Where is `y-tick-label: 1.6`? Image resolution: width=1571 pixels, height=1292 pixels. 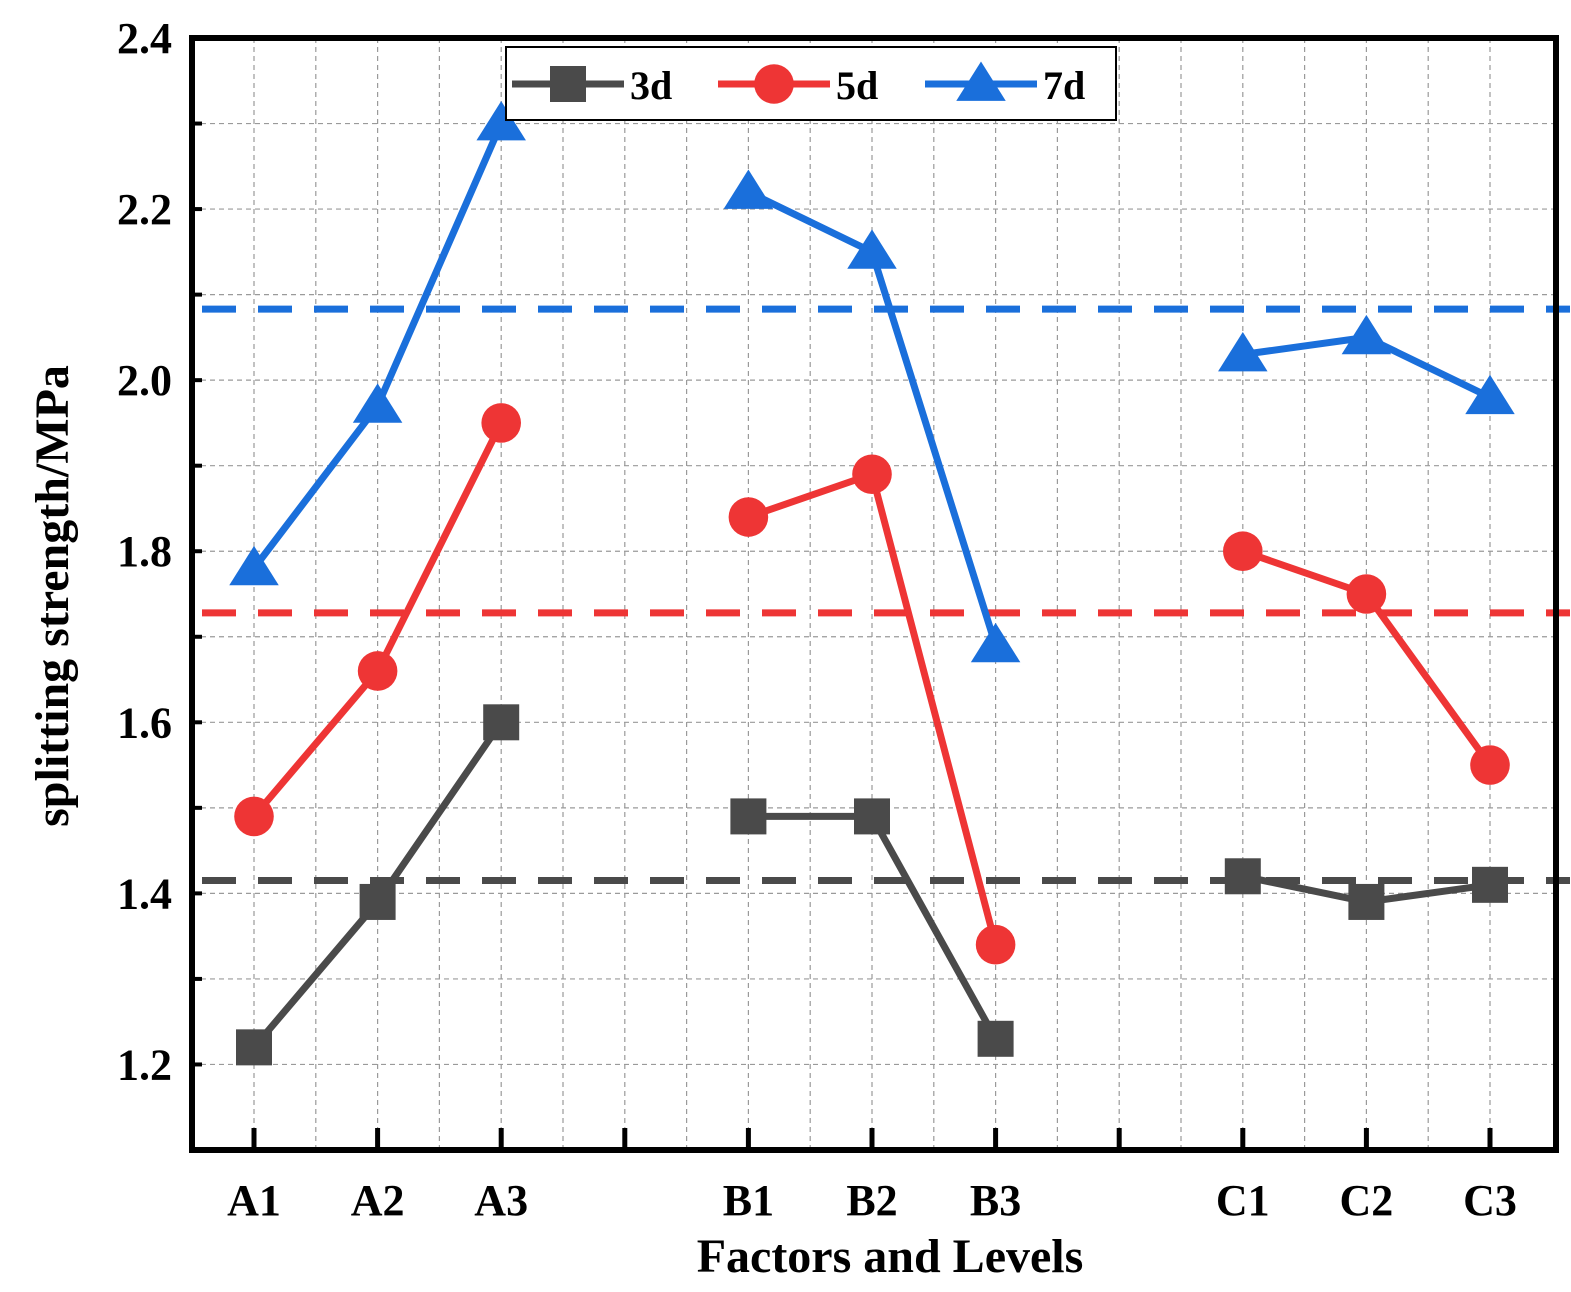
y-tick-label: 1.6 is located at coordinates (144, 722).